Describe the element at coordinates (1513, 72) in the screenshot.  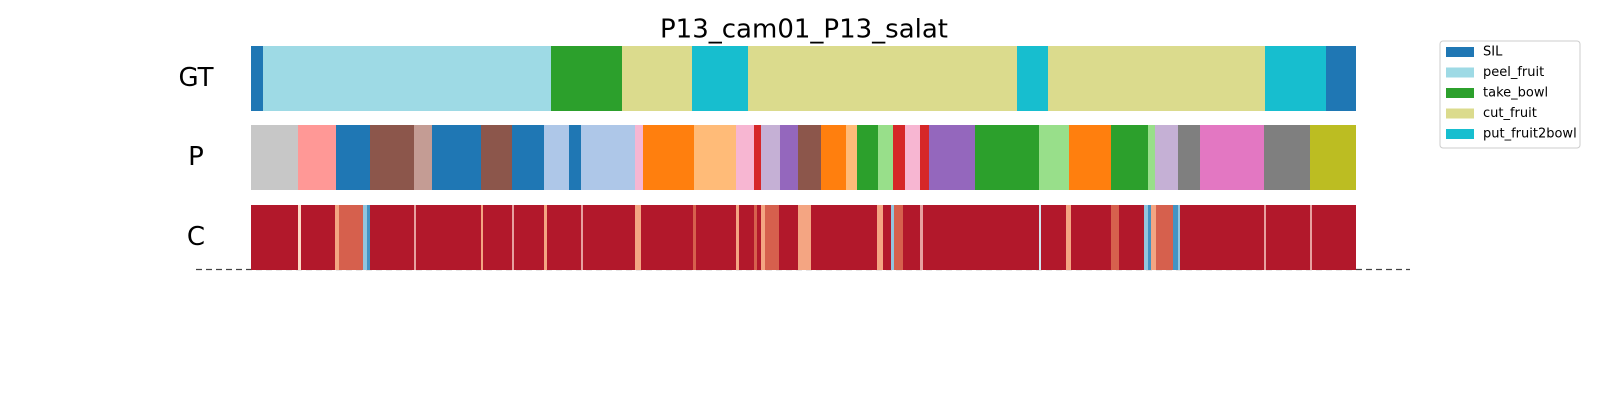
I see `legend-label: peel_fruit` at that location.